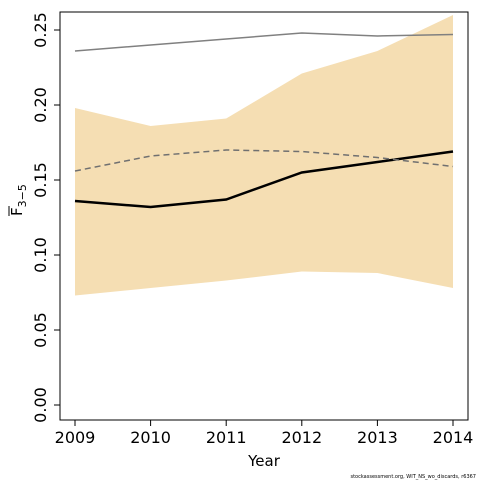  I want to click on series-line-dashed, so click(264, 160).